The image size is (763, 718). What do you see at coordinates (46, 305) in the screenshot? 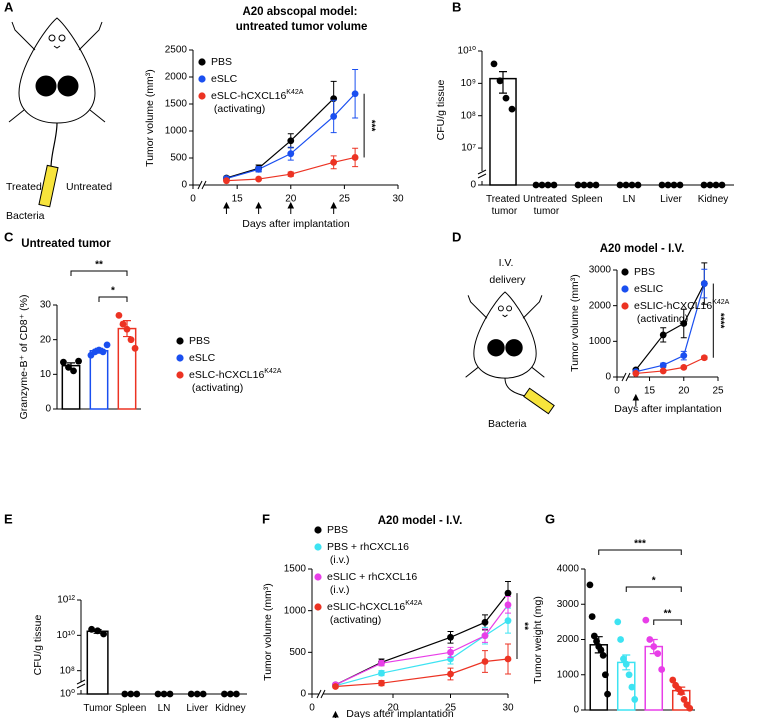
I see `y-tick-label: 30` at bounding box center [46, 305].